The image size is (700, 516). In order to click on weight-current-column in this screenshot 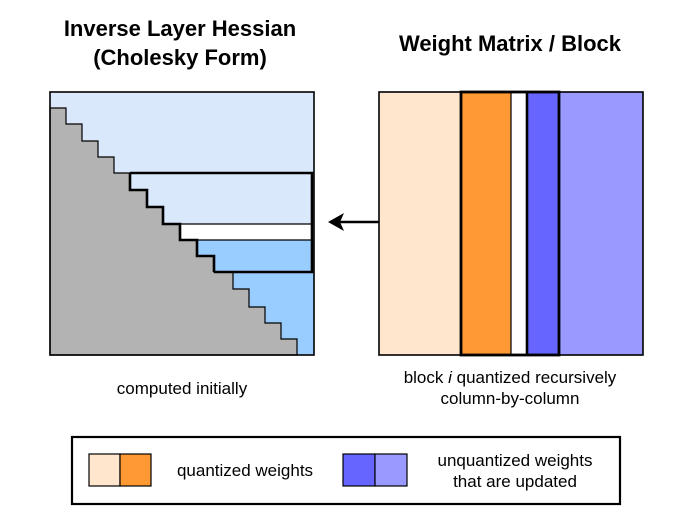, I will do `click(519, 223)`.